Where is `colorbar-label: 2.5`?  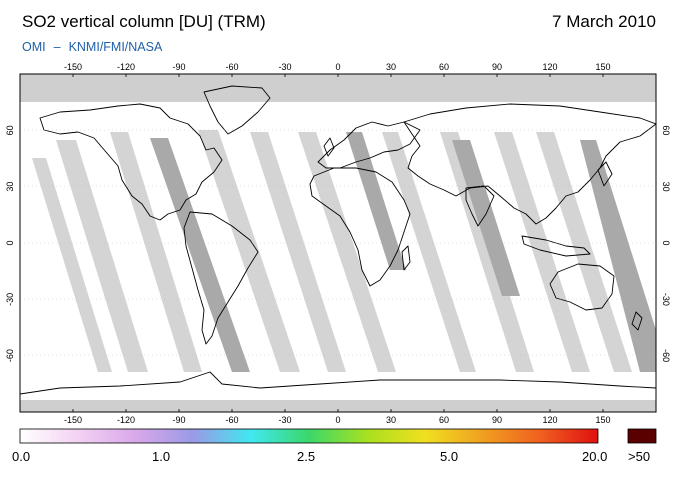 colorbar-label: 2.5 is located at coordinates (306, 456).